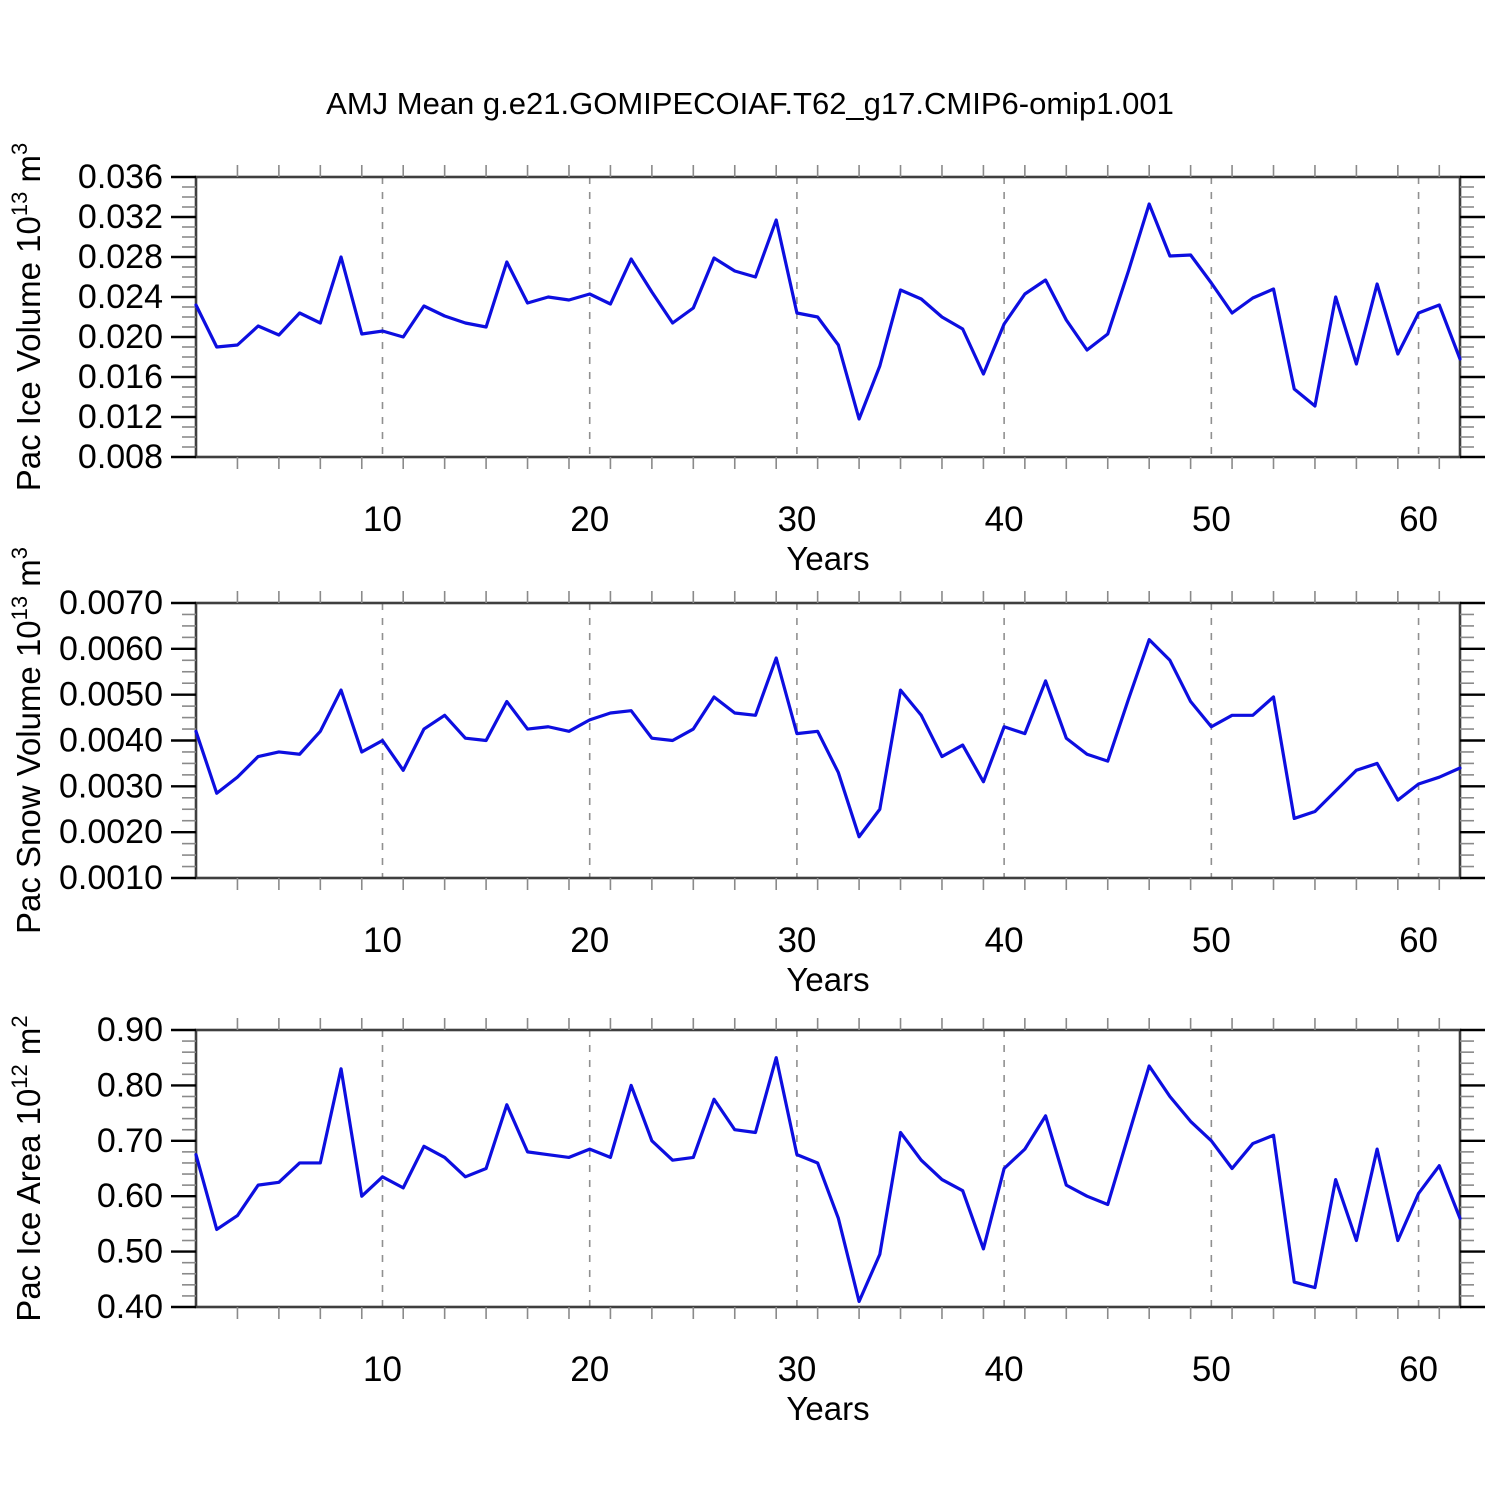  I want to click on series-line-pac-snow-volume, so click(828, 738).